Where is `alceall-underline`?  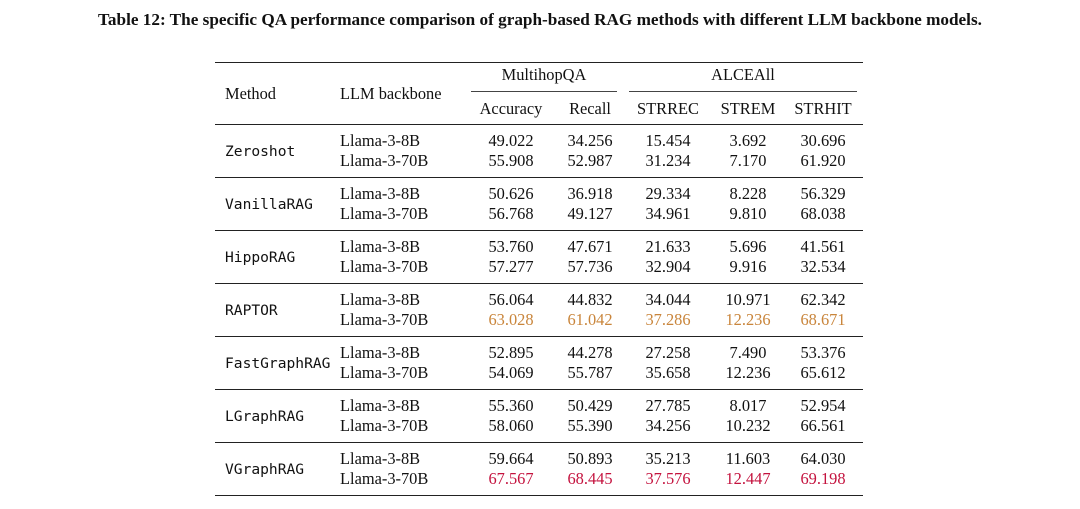 alceall-underline is located at coordinates (743, 90).